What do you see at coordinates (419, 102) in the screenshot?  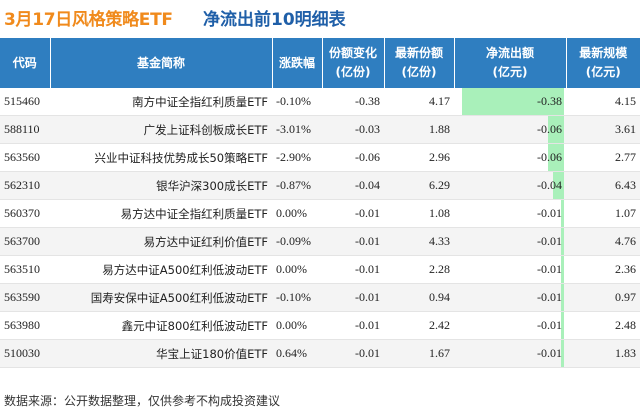 I see `shares-cell: 4.17` at bounding box center [419, 102].